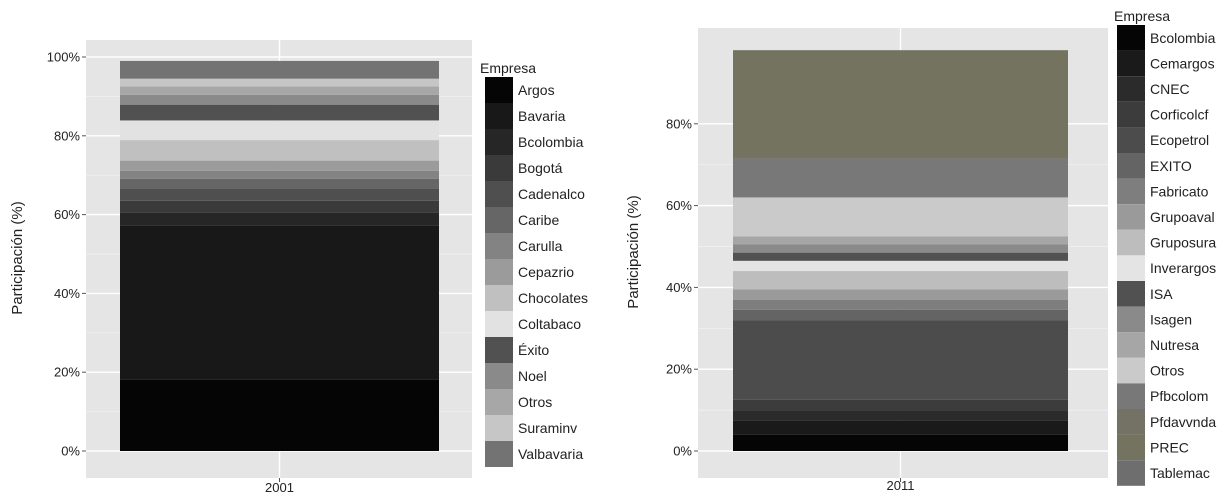 The width and height of the screenshot is (1232, 502). Describe the element at coordinates (550, 454) in the screenshot. I see `legend-label: Valbavaria` at that location.